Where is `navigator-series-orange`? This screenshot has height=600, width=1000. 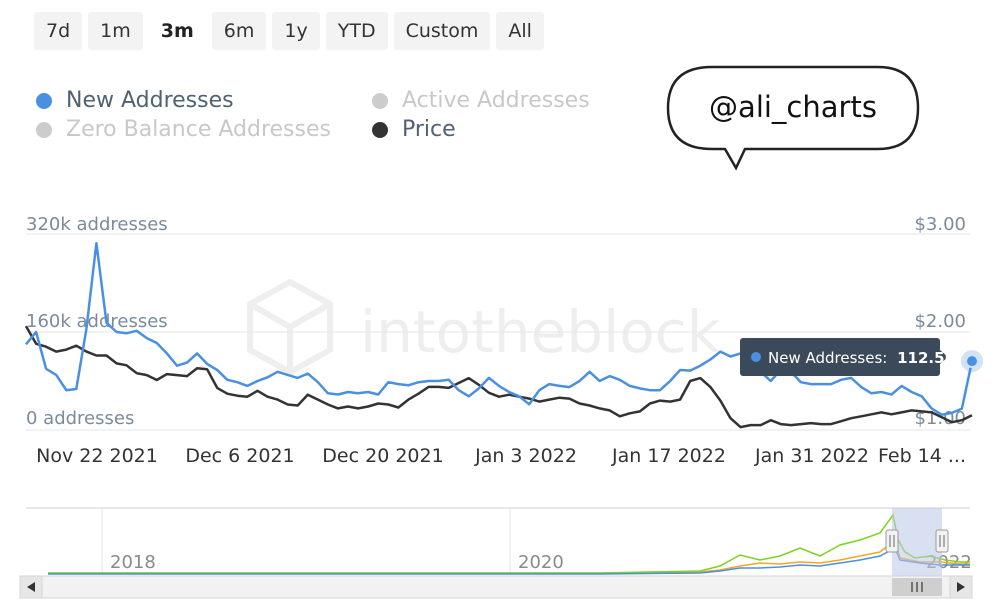 navigator-series-orange is located at coordinates (509, 556).